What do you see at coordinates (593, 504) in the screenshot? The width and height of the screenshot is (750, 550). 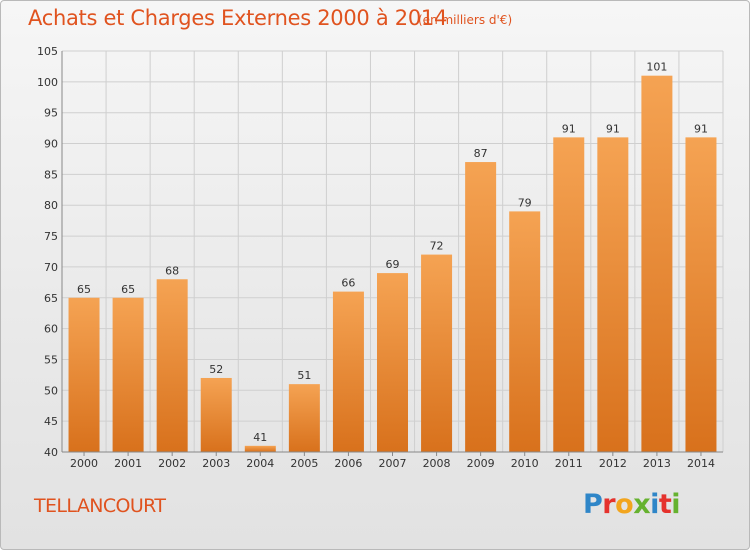 I see `logo-letter: P` at bounding box center [593, 504].